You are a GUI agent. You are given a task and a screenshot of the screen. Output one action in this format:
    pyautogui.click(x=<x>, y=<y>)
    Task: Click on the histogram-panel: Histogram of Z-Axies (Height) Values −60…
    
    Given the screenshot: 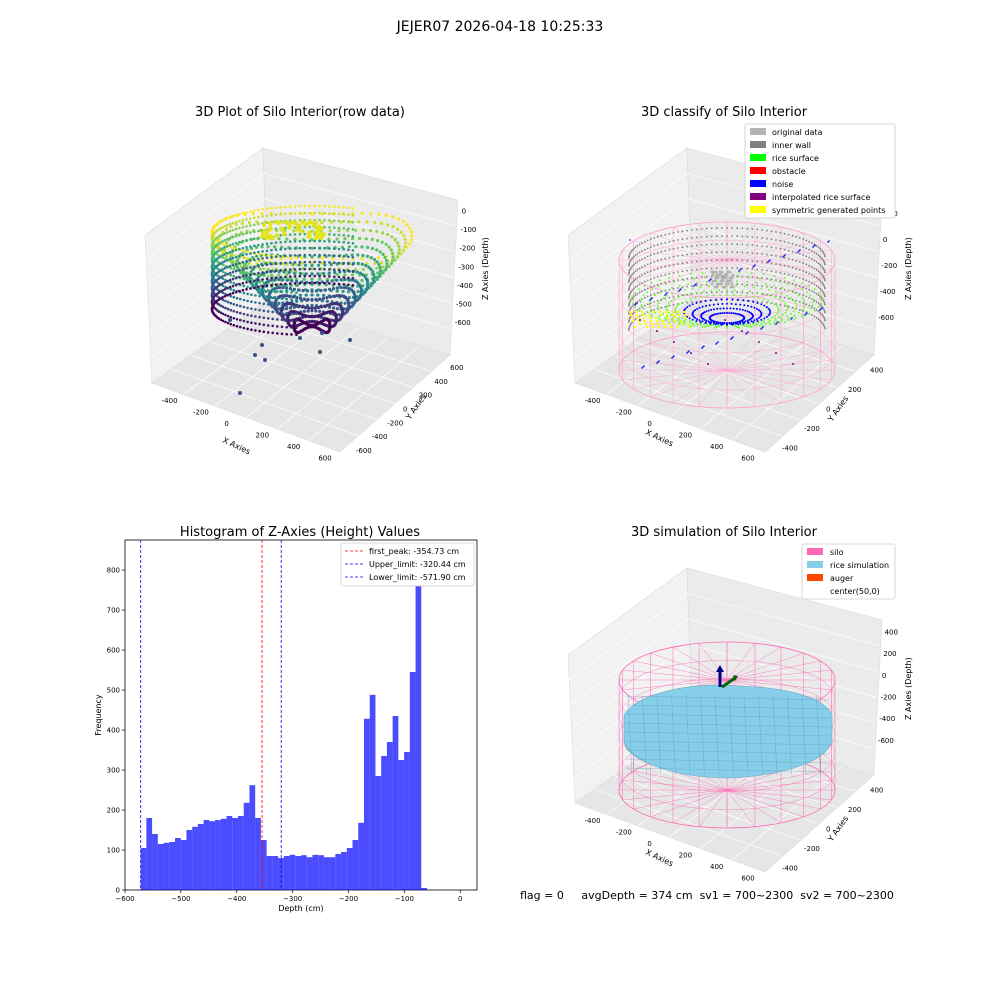 What is the action you would take?
    pyautogui.click(x=286, y=719)
    